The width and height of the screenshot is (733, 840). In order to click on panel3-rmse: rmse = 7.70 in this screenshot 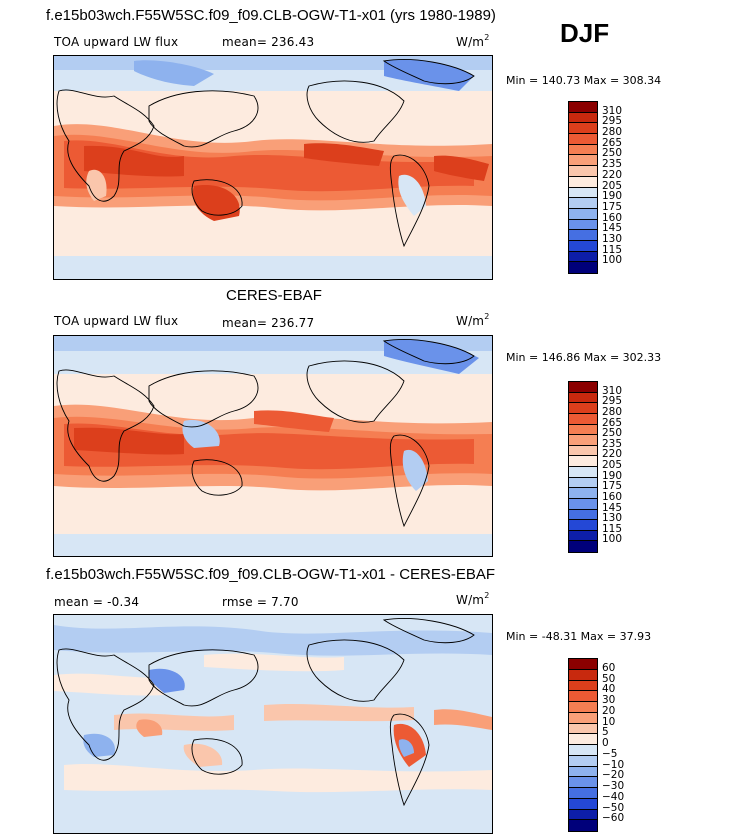, I will do `click(260, 602)`.